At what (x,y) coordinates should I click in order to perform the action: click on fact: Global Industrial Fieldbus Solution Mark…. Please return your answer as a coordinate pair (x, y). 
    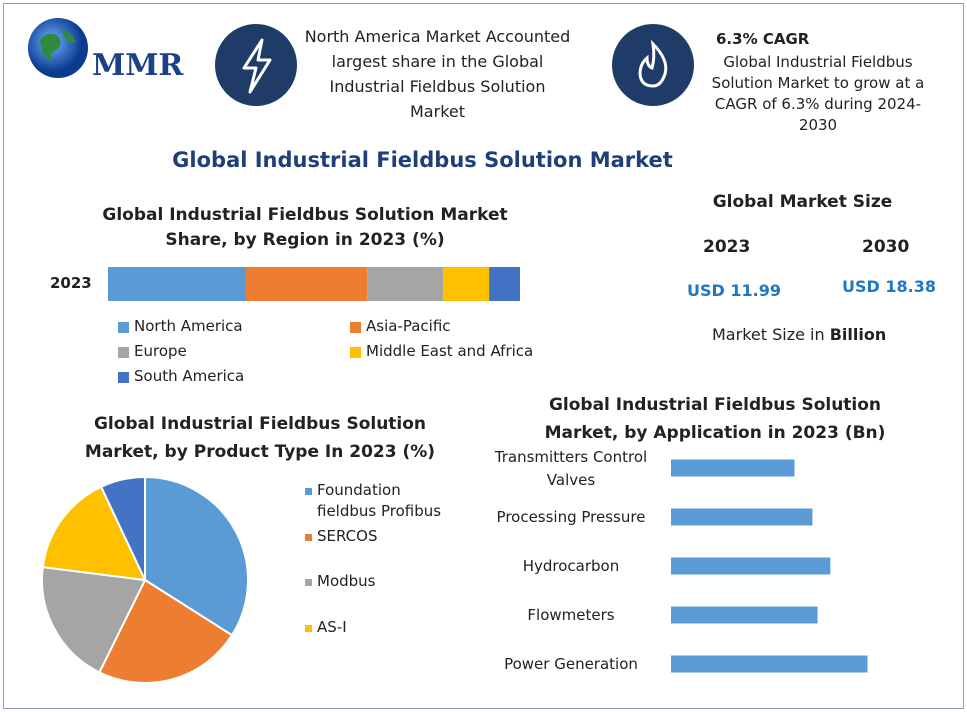
    Looking at the image, I should click on (818, 93).